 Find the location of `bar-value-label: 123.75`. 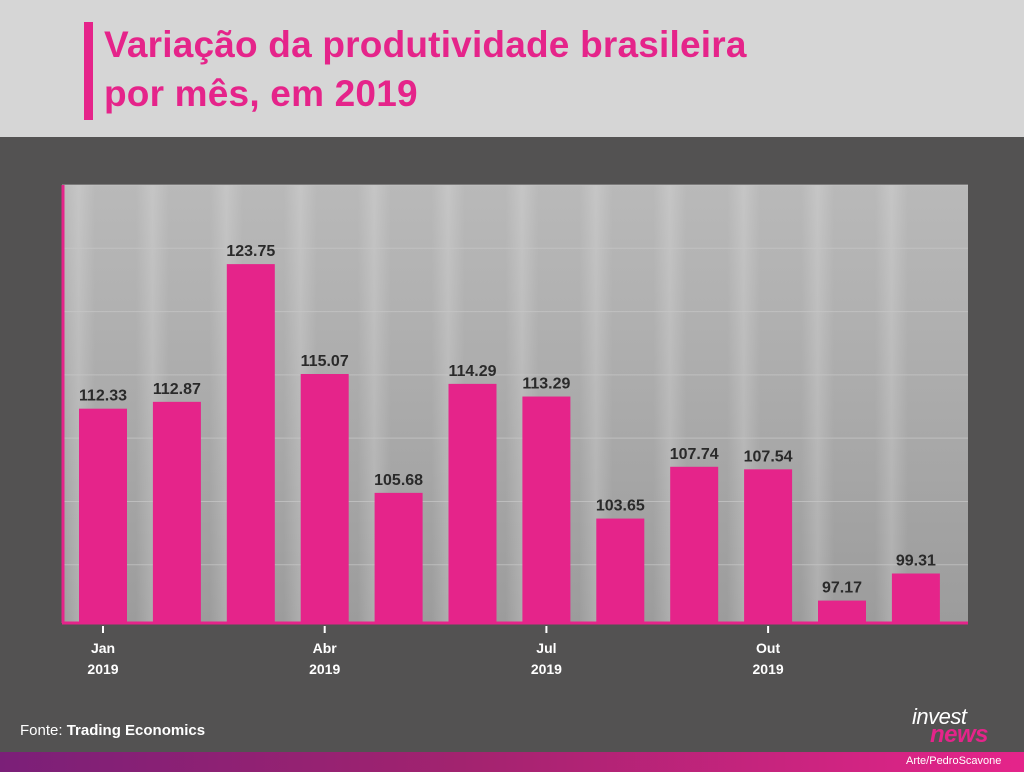

bar-value-label: 123.75 is located at coordinates (250, 251).